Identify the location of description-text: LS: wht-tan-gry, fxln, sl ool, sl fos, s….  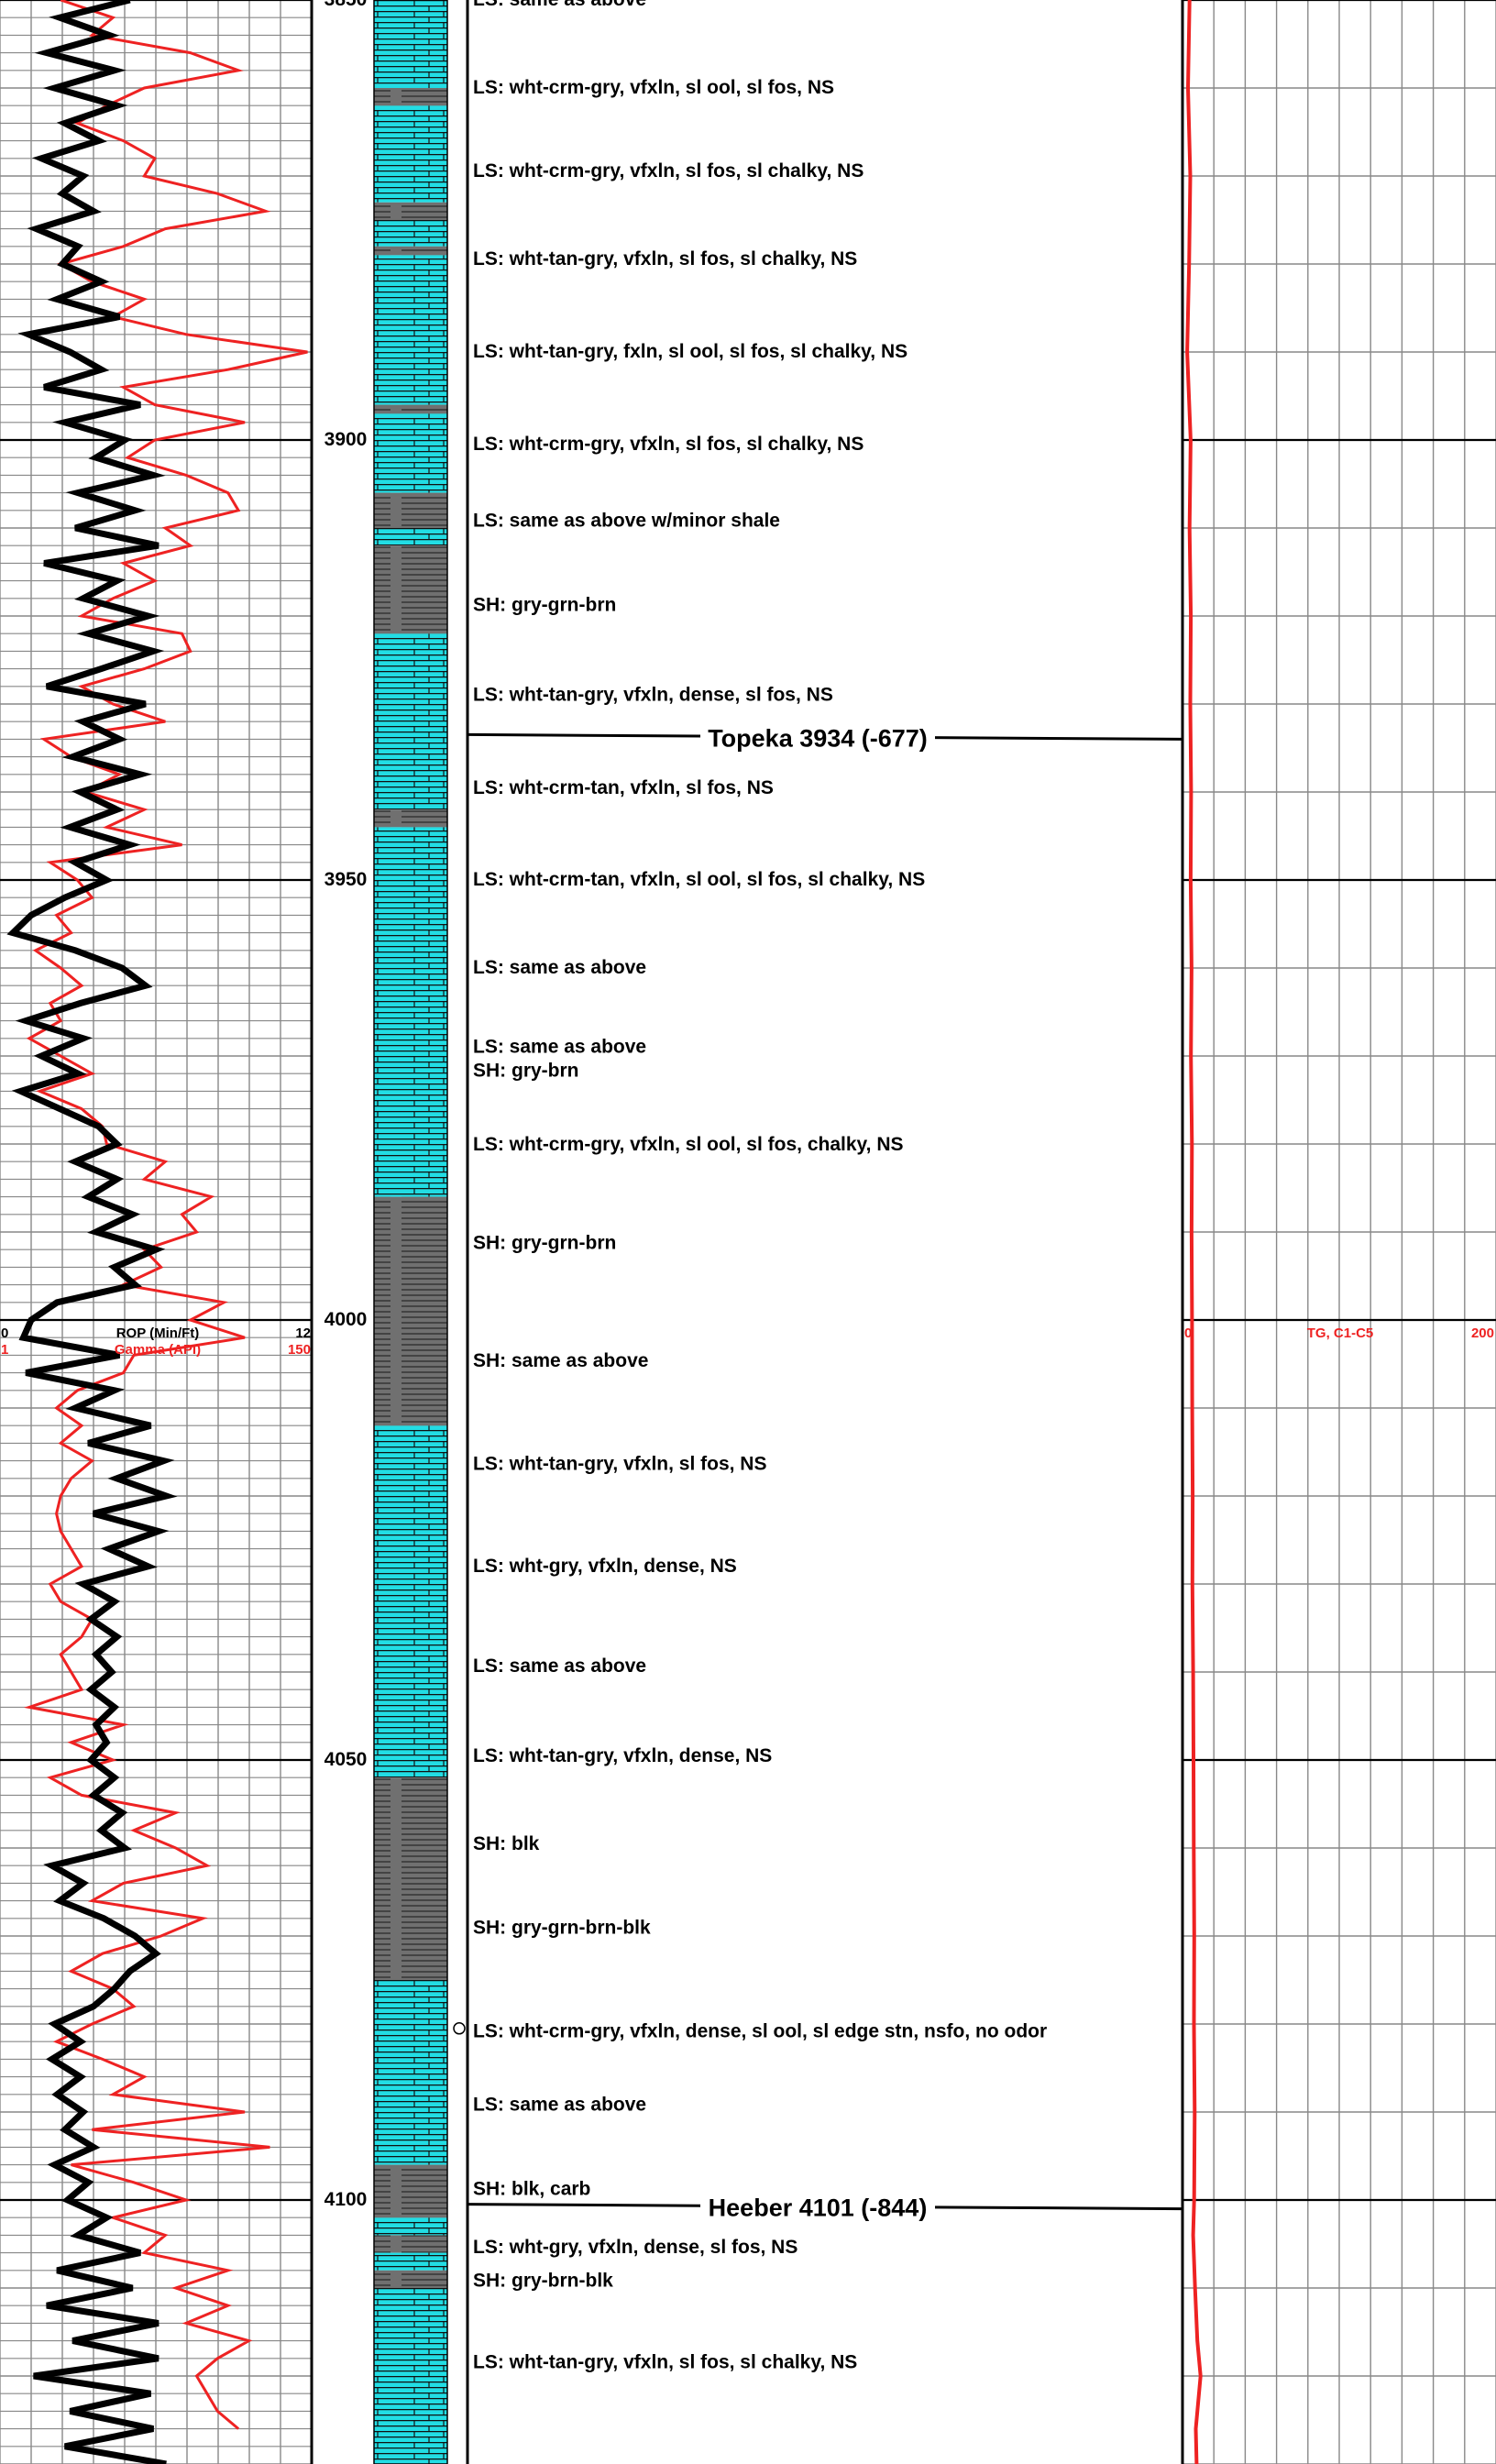
(690, 351).